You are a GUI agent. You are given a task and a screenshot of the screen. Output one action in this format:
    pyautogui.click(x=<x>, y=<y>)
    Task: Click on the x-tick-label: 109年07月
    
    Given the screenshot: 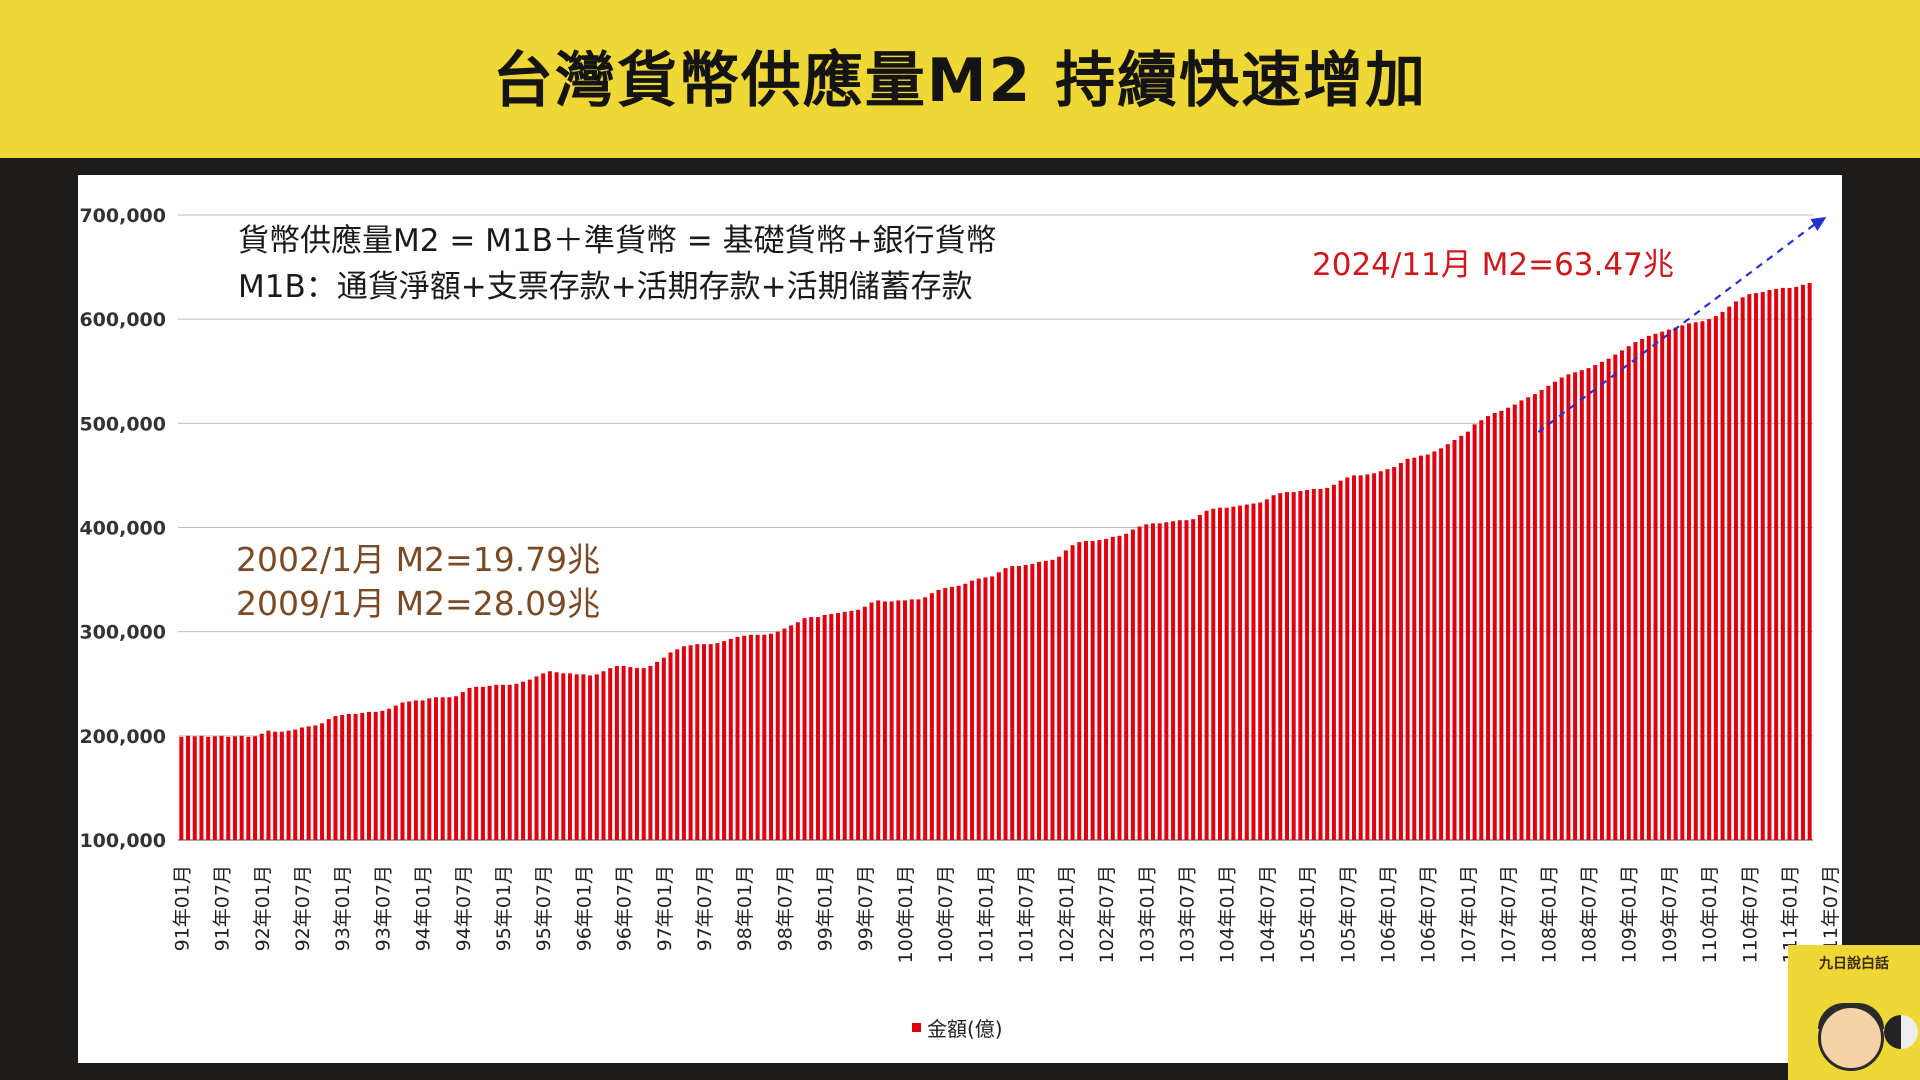 What is the action you would take?
    pyautogui.click(x=1670, y=914)
    